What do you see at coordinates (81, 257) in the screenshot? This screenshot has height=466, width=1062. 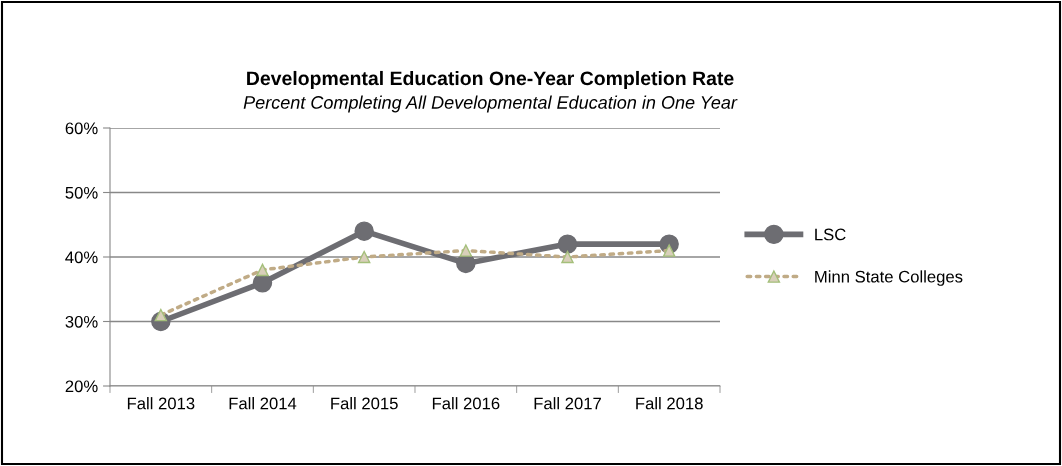 I see `y-tick-label: 40%` at bounding box center [81, 257].